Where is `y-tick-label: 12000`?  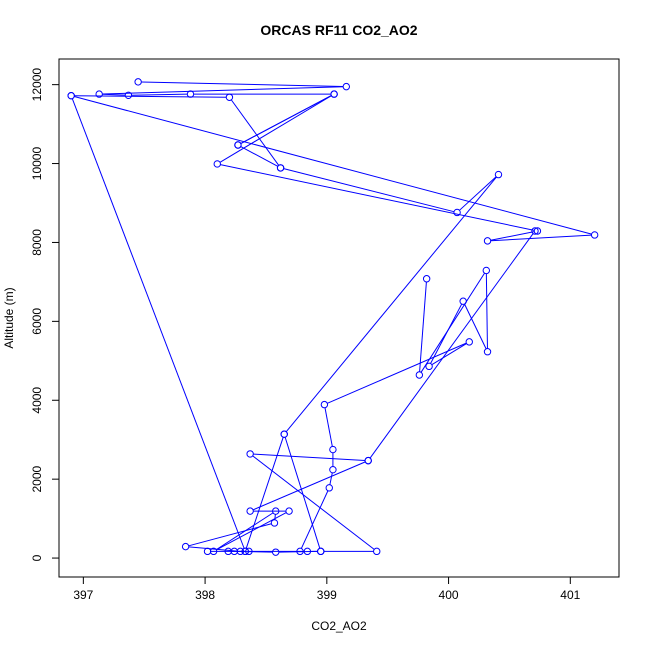 y-tick-label: 12000 is located at coordinates (37, 85).